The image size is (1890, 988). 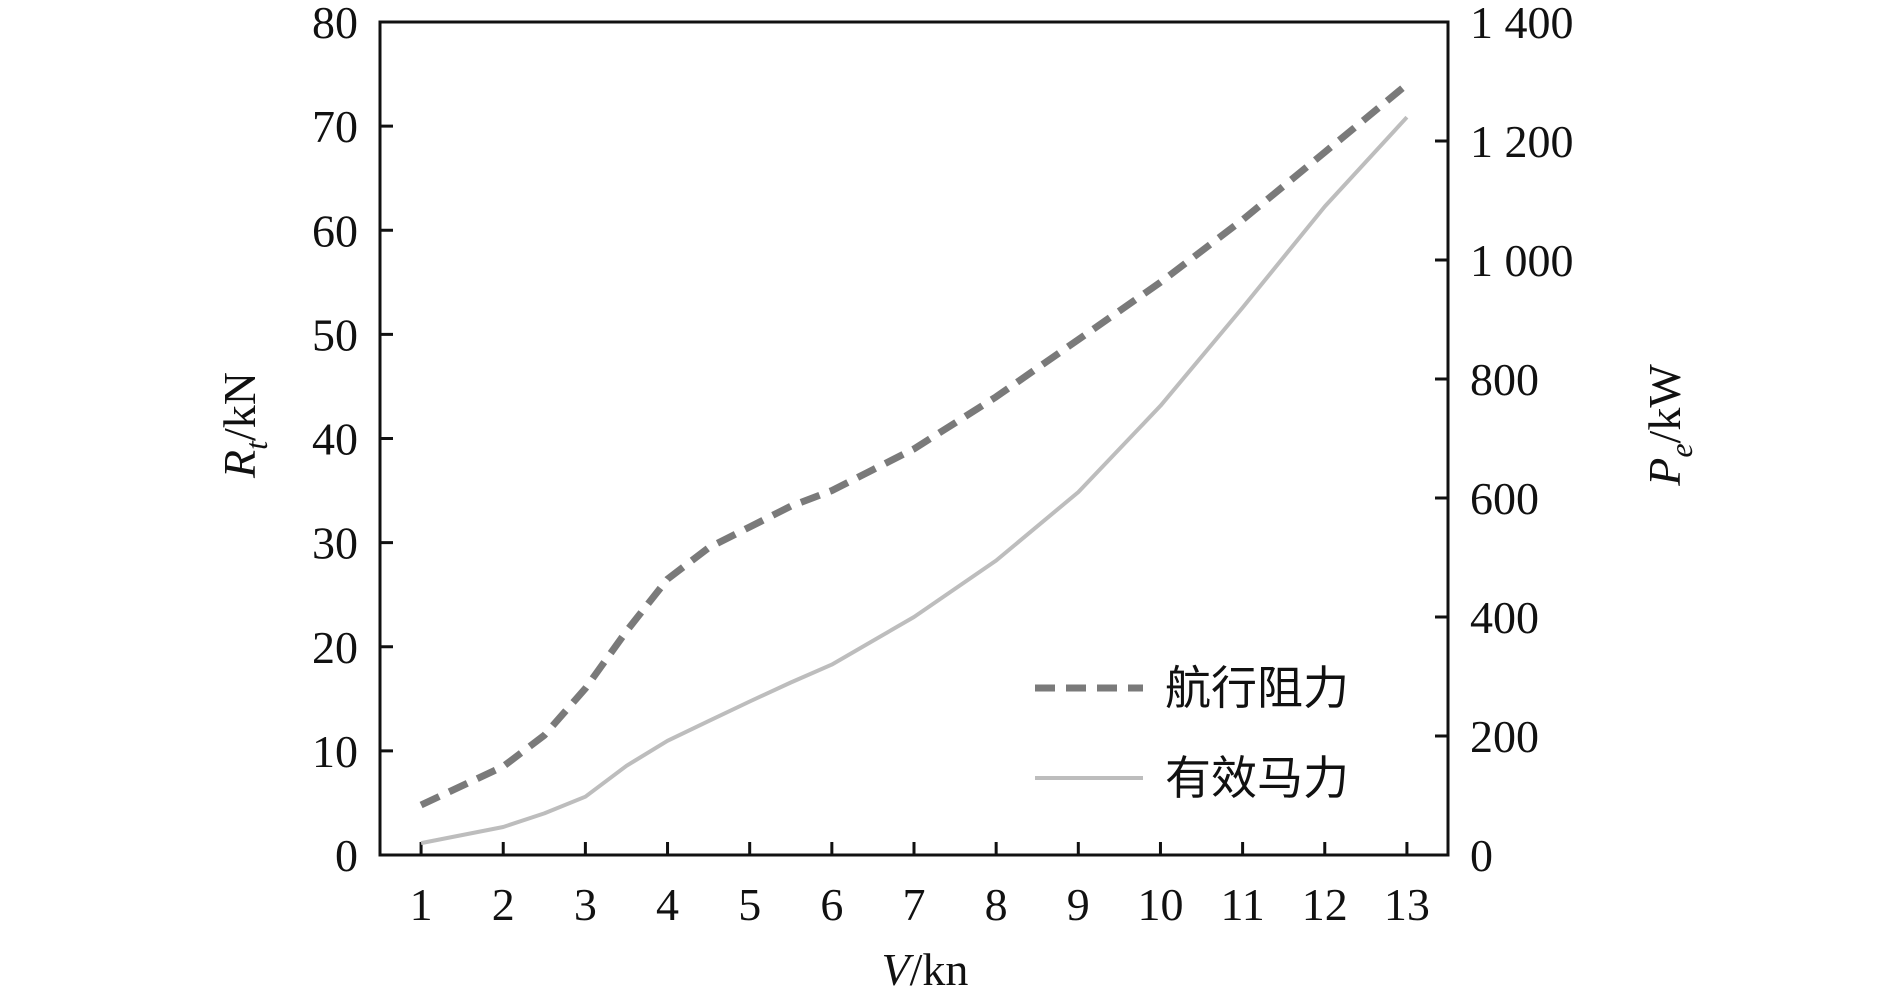 I want to click on x-tick-label: 3, so click(x=585, y=904).